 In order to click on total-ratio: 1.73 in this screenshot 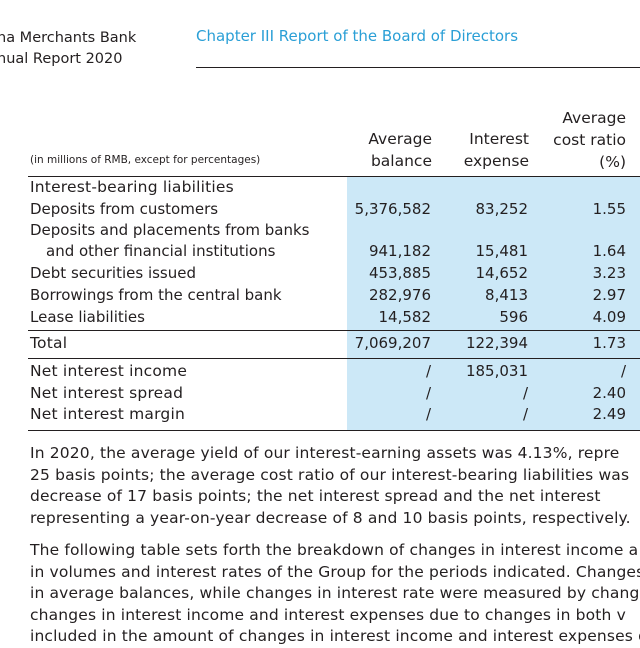, I will do `click(609, 343)`.